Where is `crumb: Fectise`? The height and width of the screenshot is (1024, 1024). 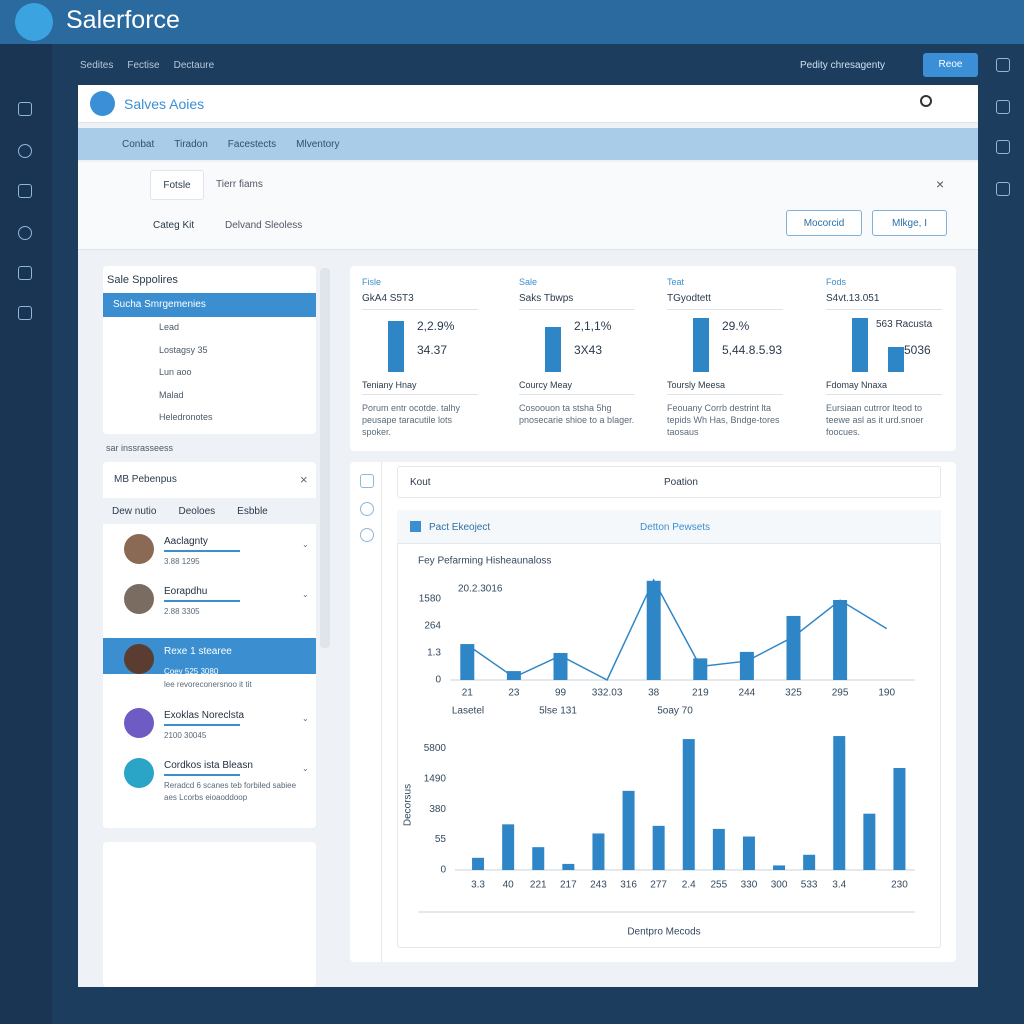
crumb: Fectise is located at coordinates (143, 65).